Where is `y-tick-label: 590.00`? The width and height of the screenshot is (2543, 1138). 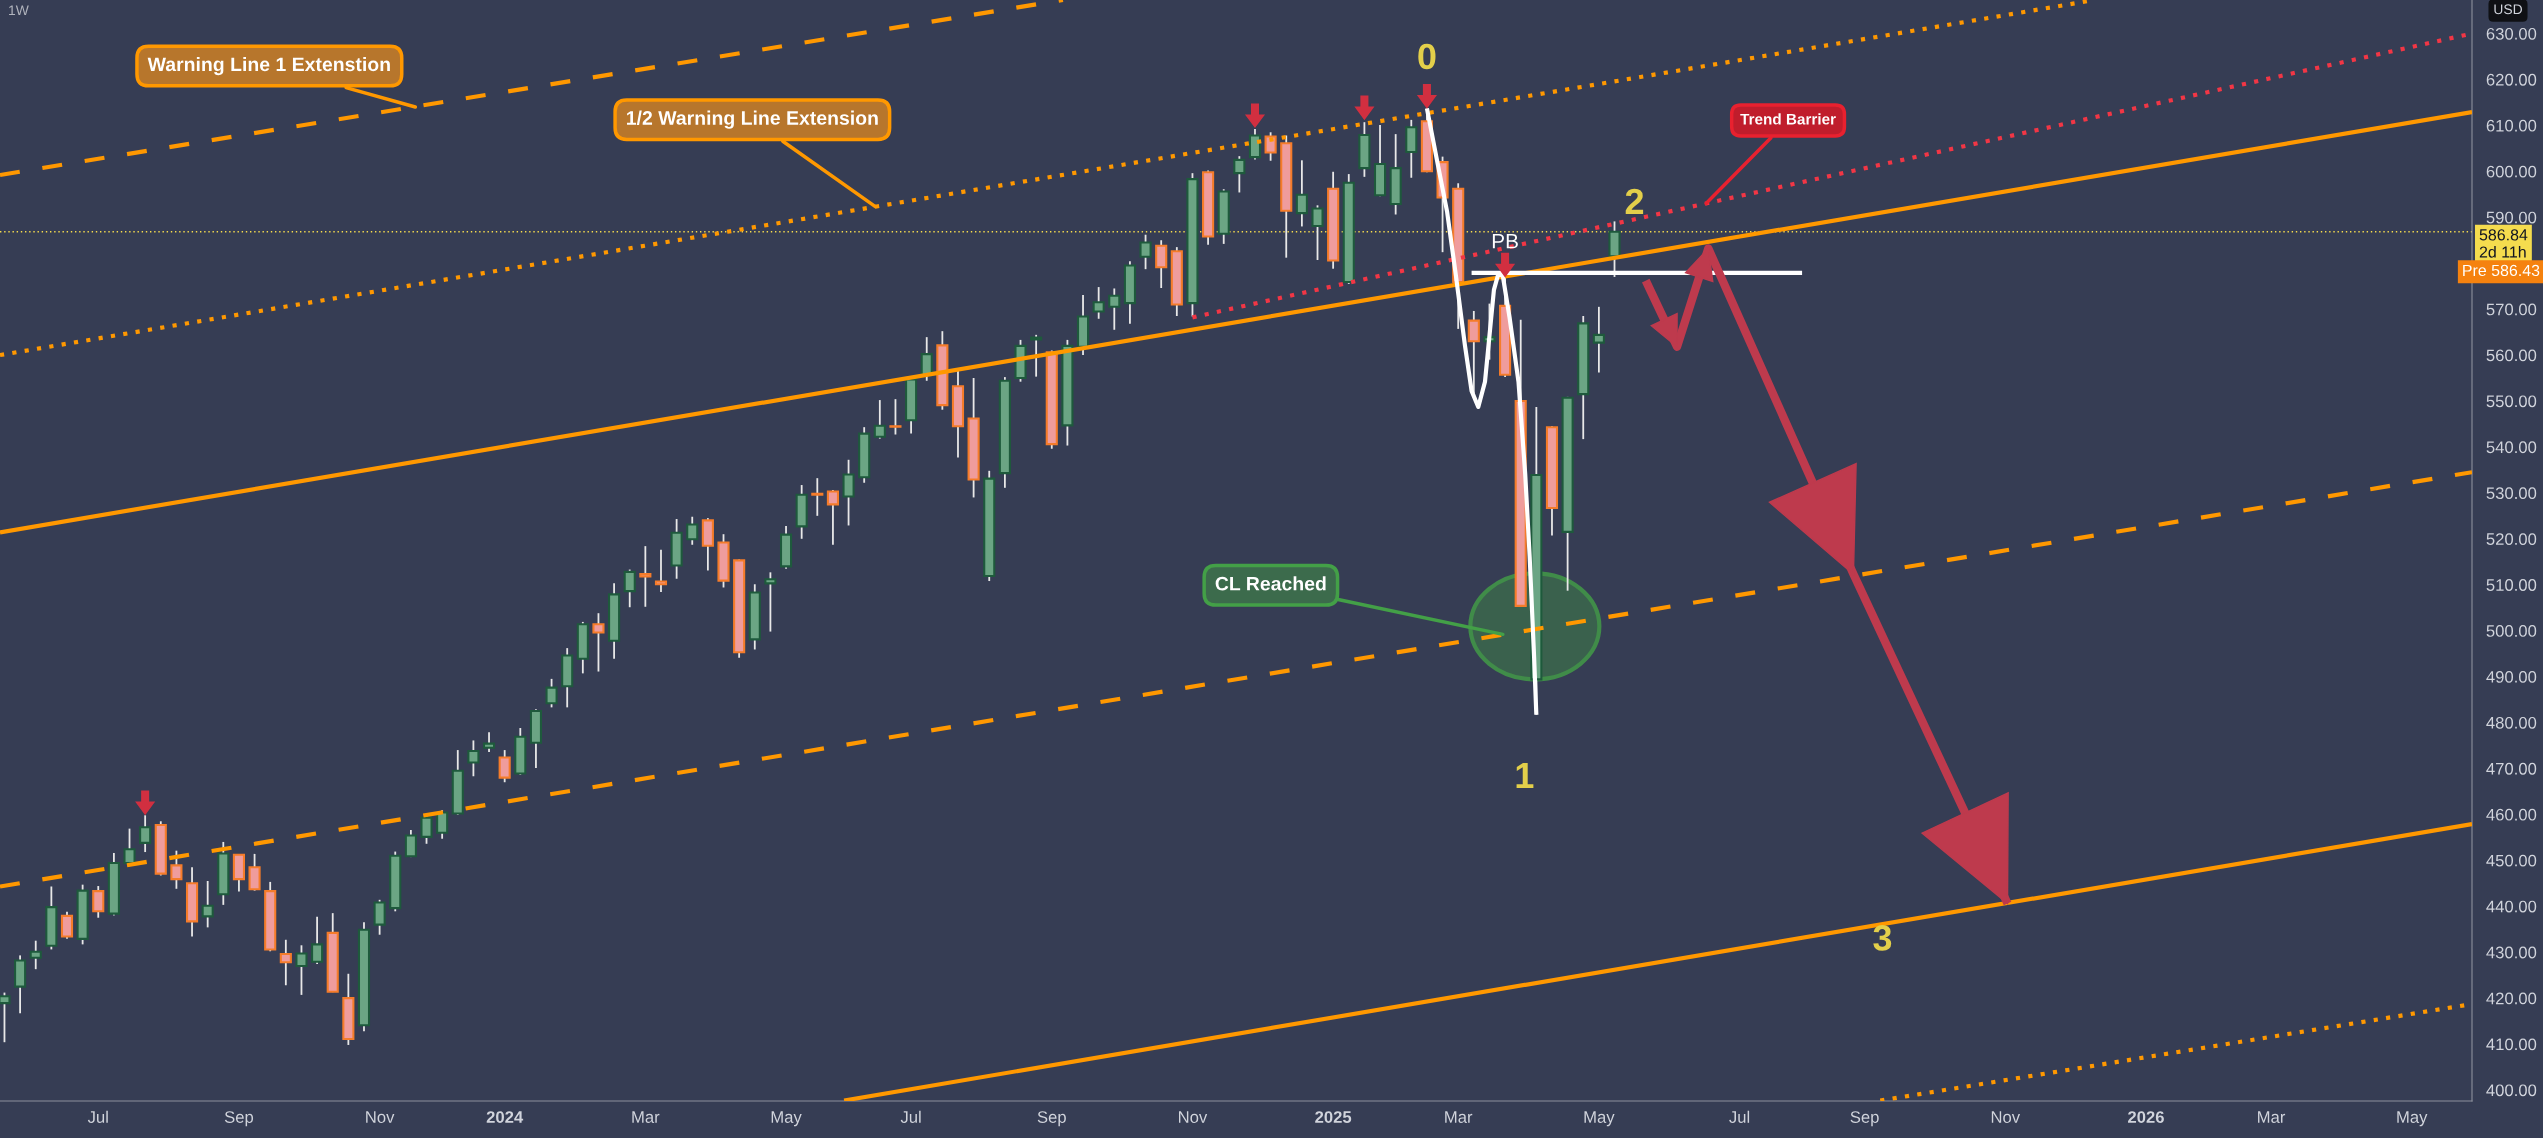 y-tick-label: 590.00 is located at coordinates (2511, 217).